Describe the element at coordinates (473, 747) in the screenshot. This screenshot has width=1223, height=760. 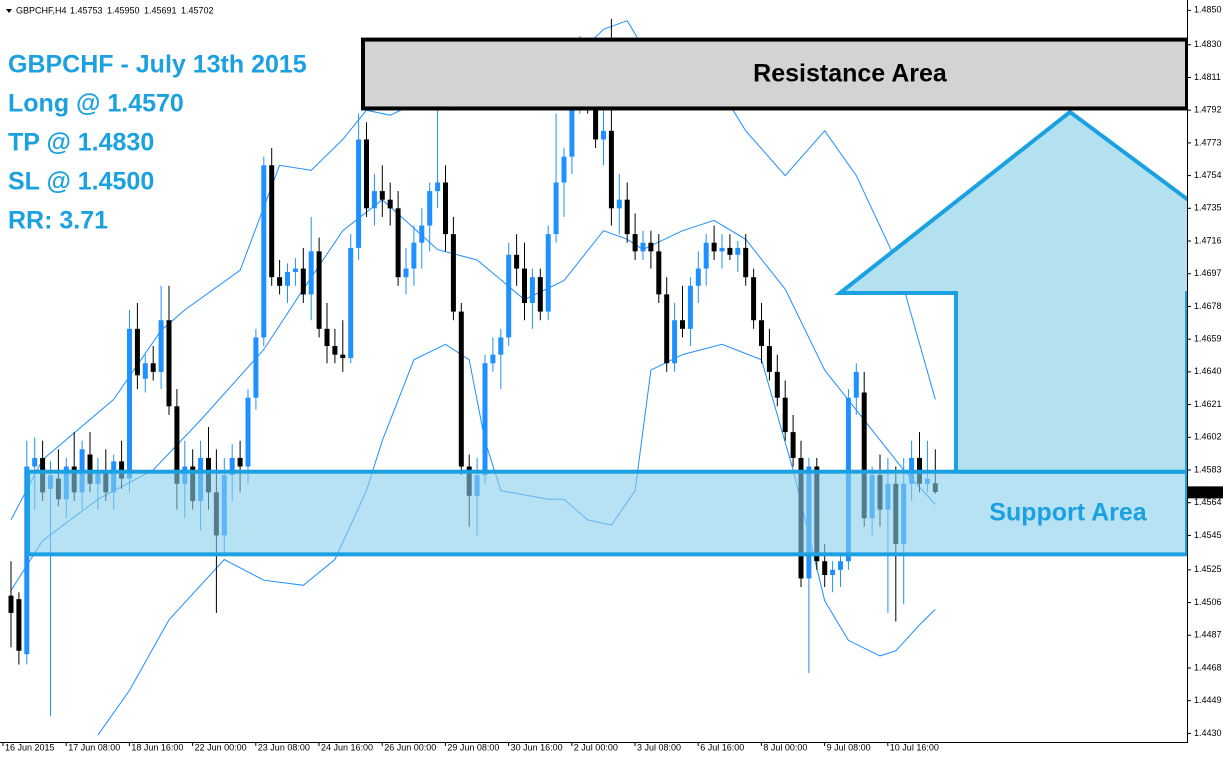
I see `x-tick-label: 29 Jun 08:00` at that location.